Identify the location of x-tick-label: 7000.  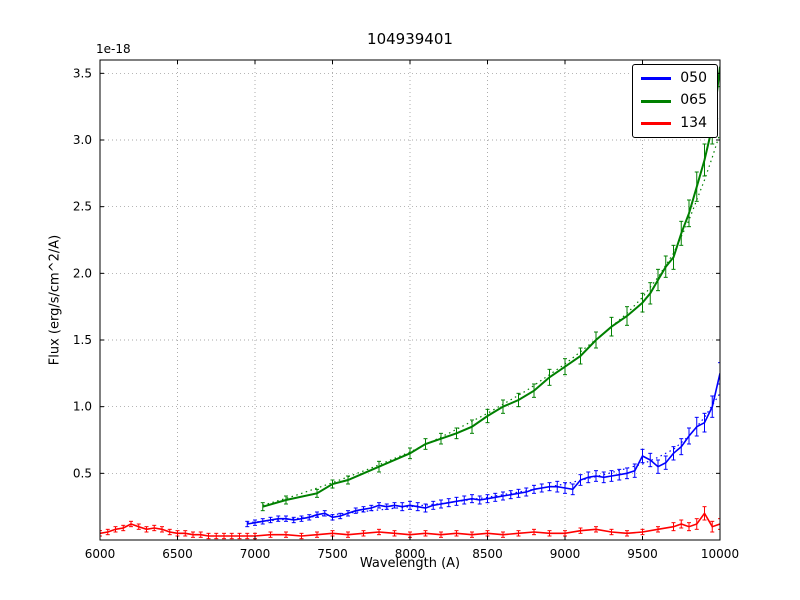
(255, 554).